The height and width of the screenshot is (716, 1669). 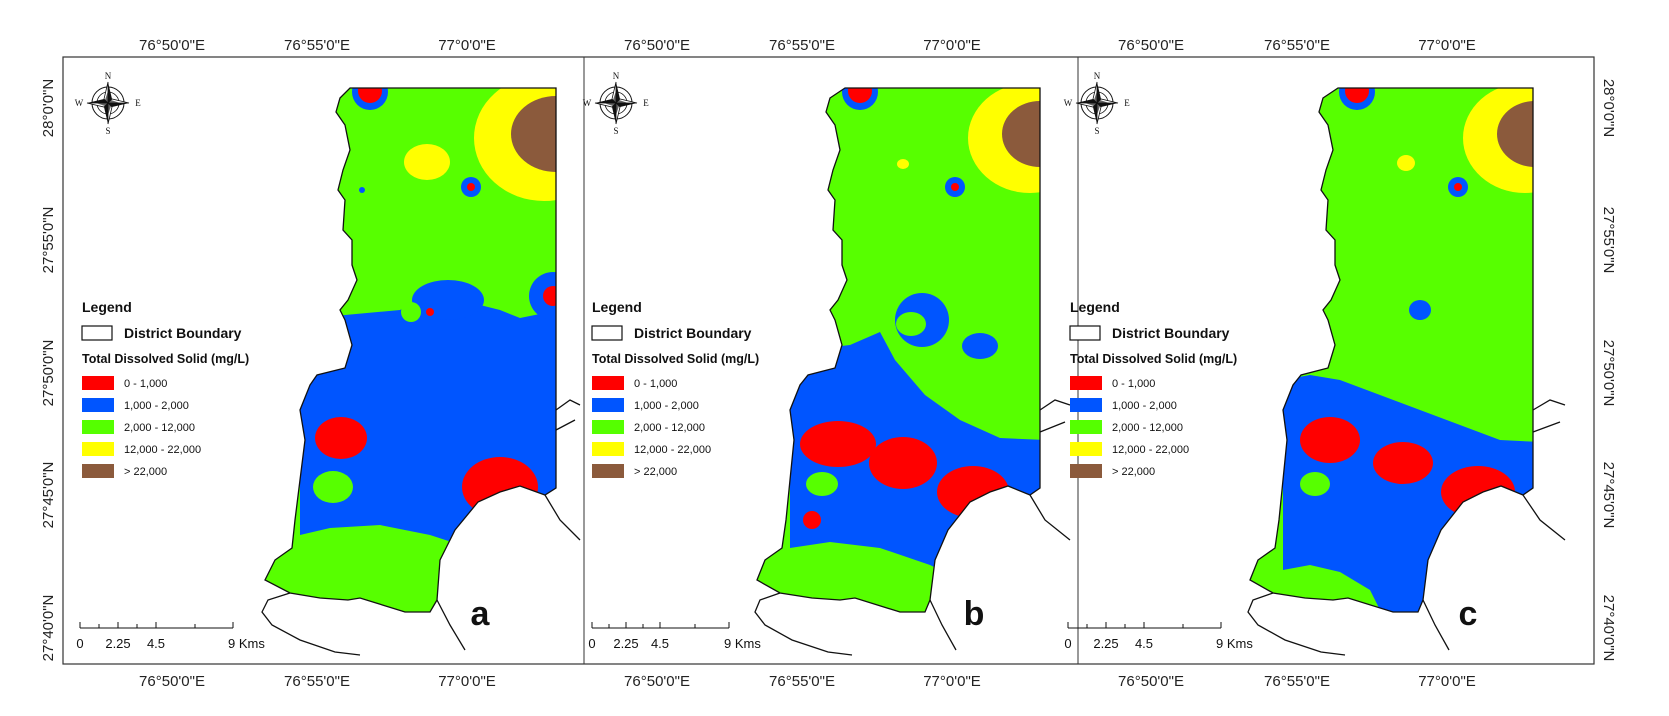 I want to click on legend-title: Legend, so click(x=617, y=307).